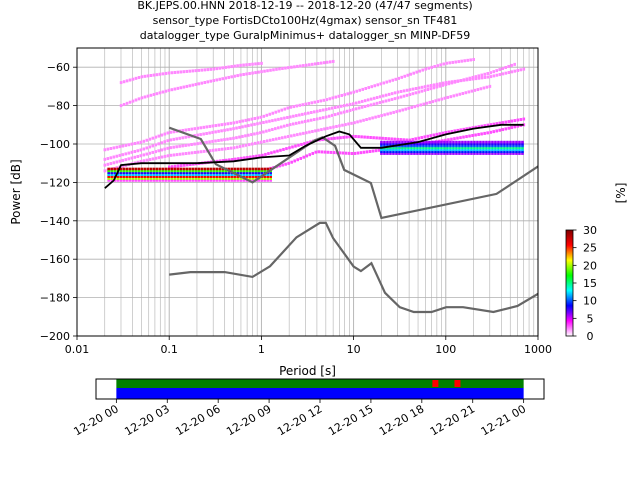 This screenshot has height=480, width=640. Describe the element at coordinates (58, 202) in the screenshot. I see `y-axis-ticks: −200−180−160−140−120−100−80−60` at that location.